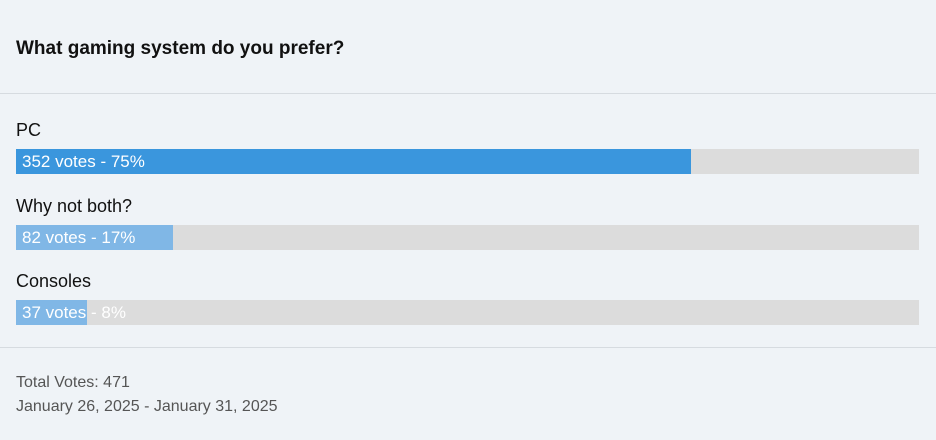 The width and height of the screenshot is (936, 440). I want to click on vote-label: 37 votes - 8%, so click(74, 312).